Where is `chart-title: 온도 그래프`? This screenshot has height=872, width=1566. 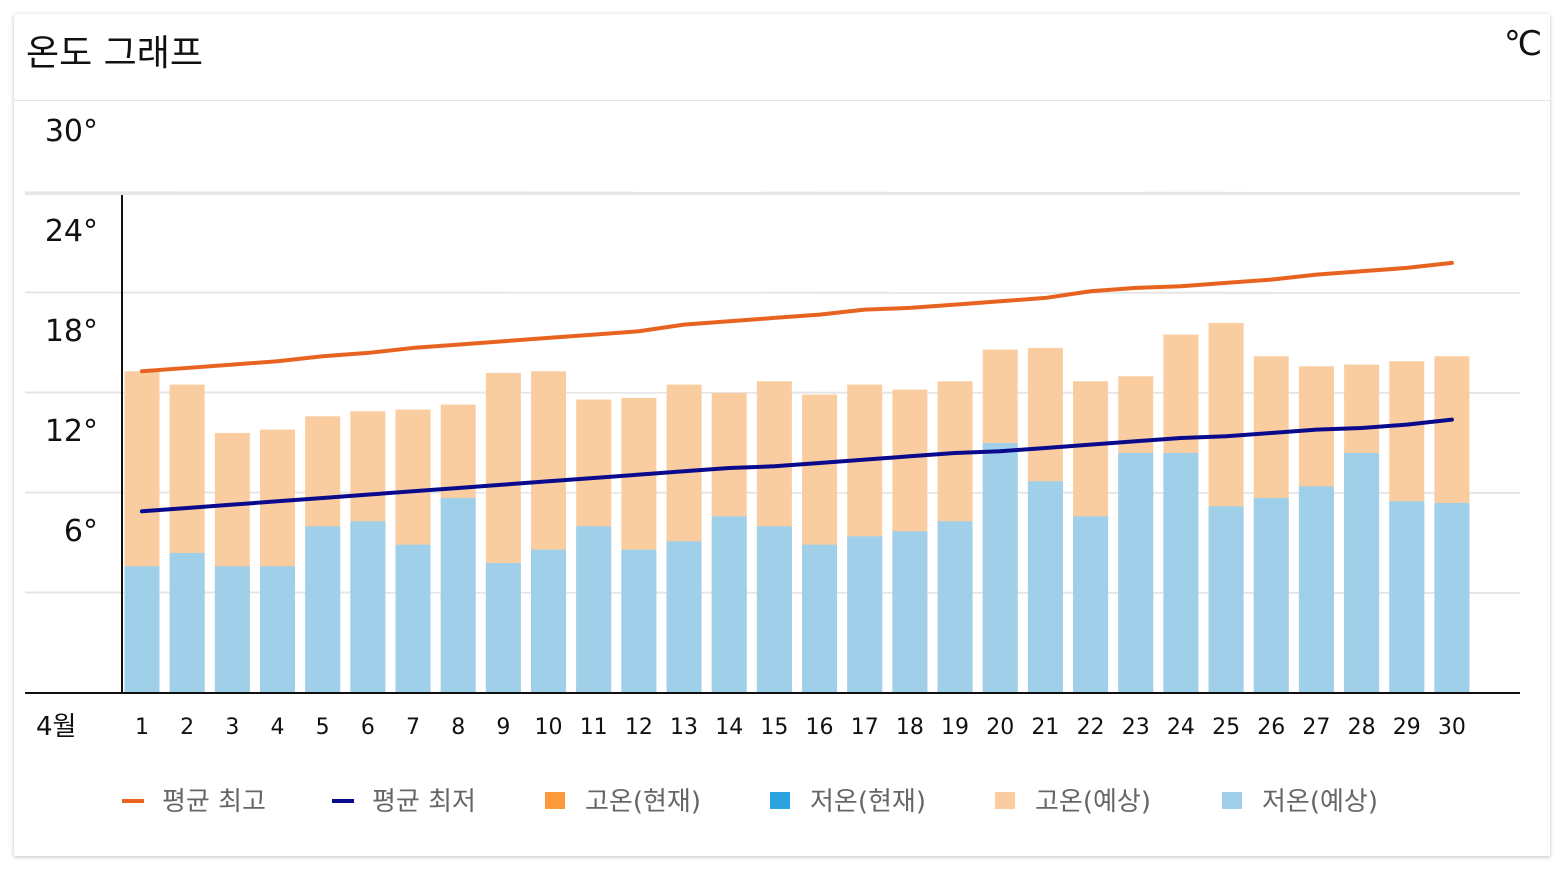
chart-title: 온도 그래프 is located at coordinates (115, 53).